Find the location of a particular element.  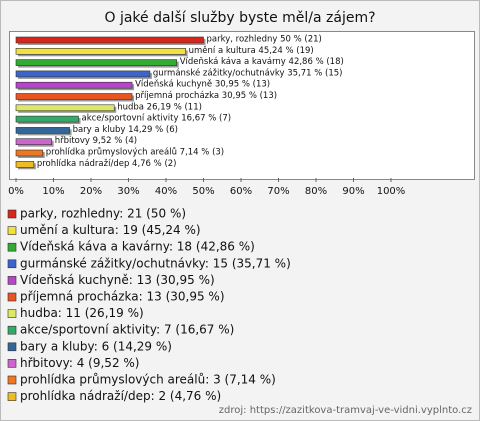

legend-label: parky, rozhledny: 21 (50 %) is located at coordinates (103, 214).